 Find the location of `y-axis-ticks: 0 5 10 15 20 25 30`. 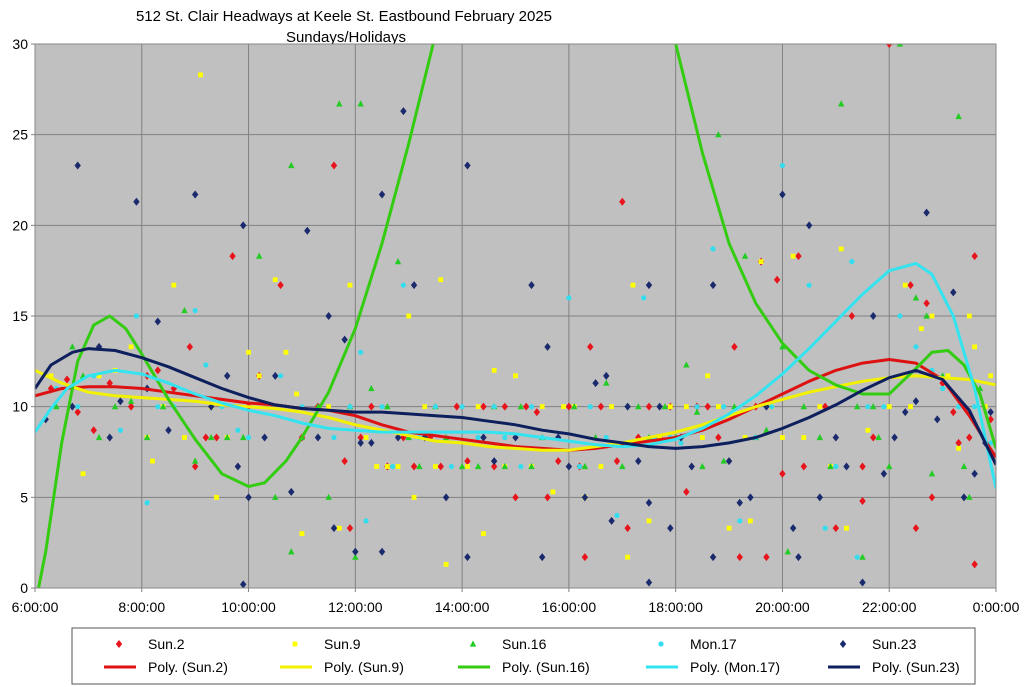

y-axis-ticks: 0 5 10 15 20 25 30 is located at coordinates (23, 316).